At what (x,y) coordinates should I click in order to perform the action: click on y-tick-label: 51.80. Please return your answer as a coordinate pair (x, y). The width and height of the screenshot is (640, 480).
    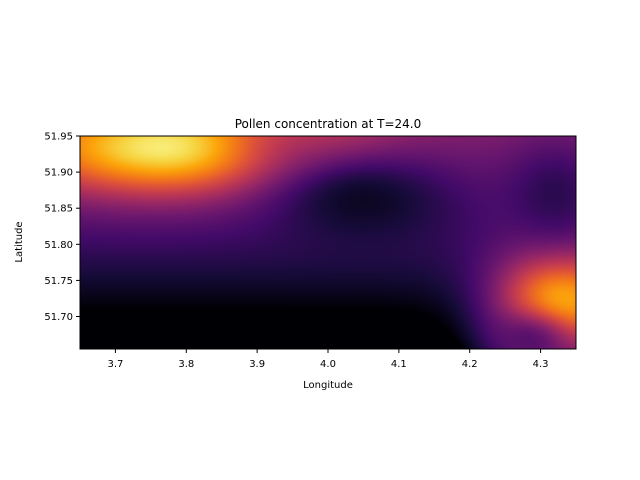
    Looking at the image, I should click on (58, 245).